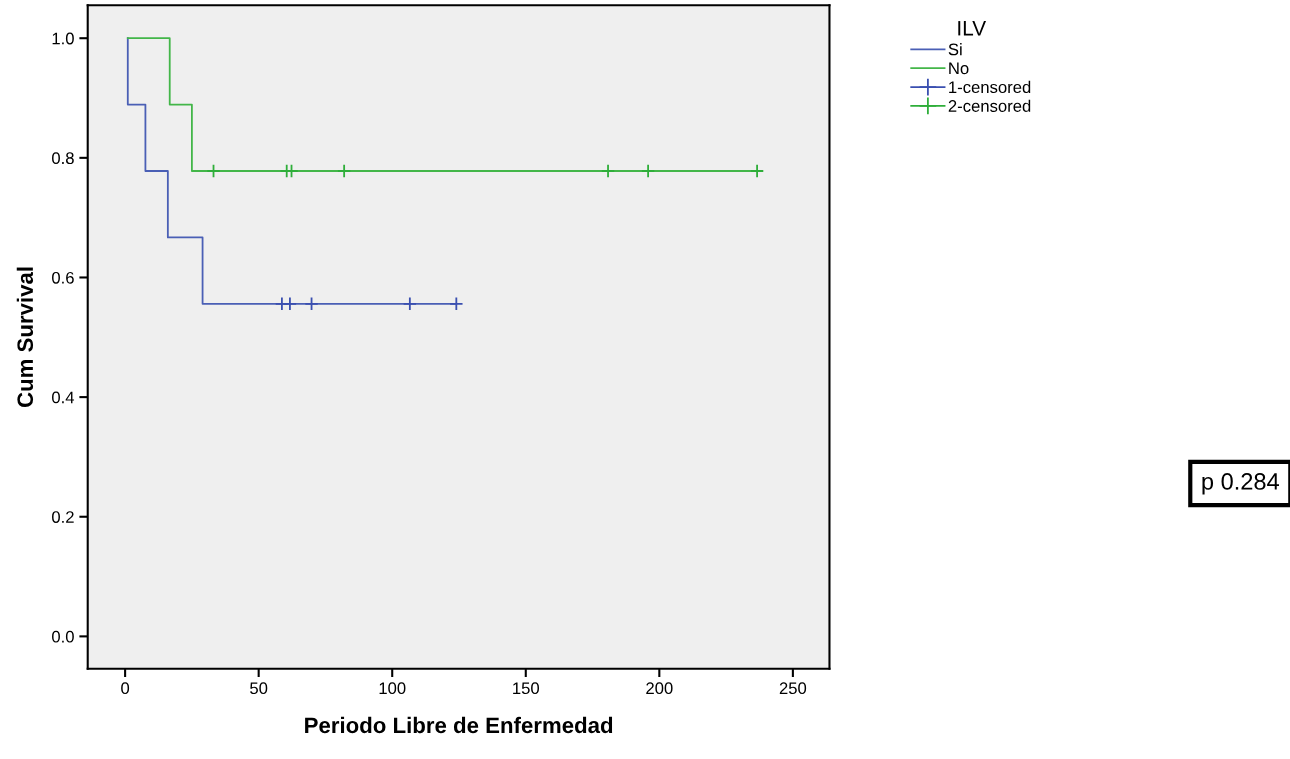 Image resolution: width=1290 pixels, height=759 pixels. Describe the element at coordinates (63, 397) in the screenshot. I see `y-tick-label: 0.4` at that location.